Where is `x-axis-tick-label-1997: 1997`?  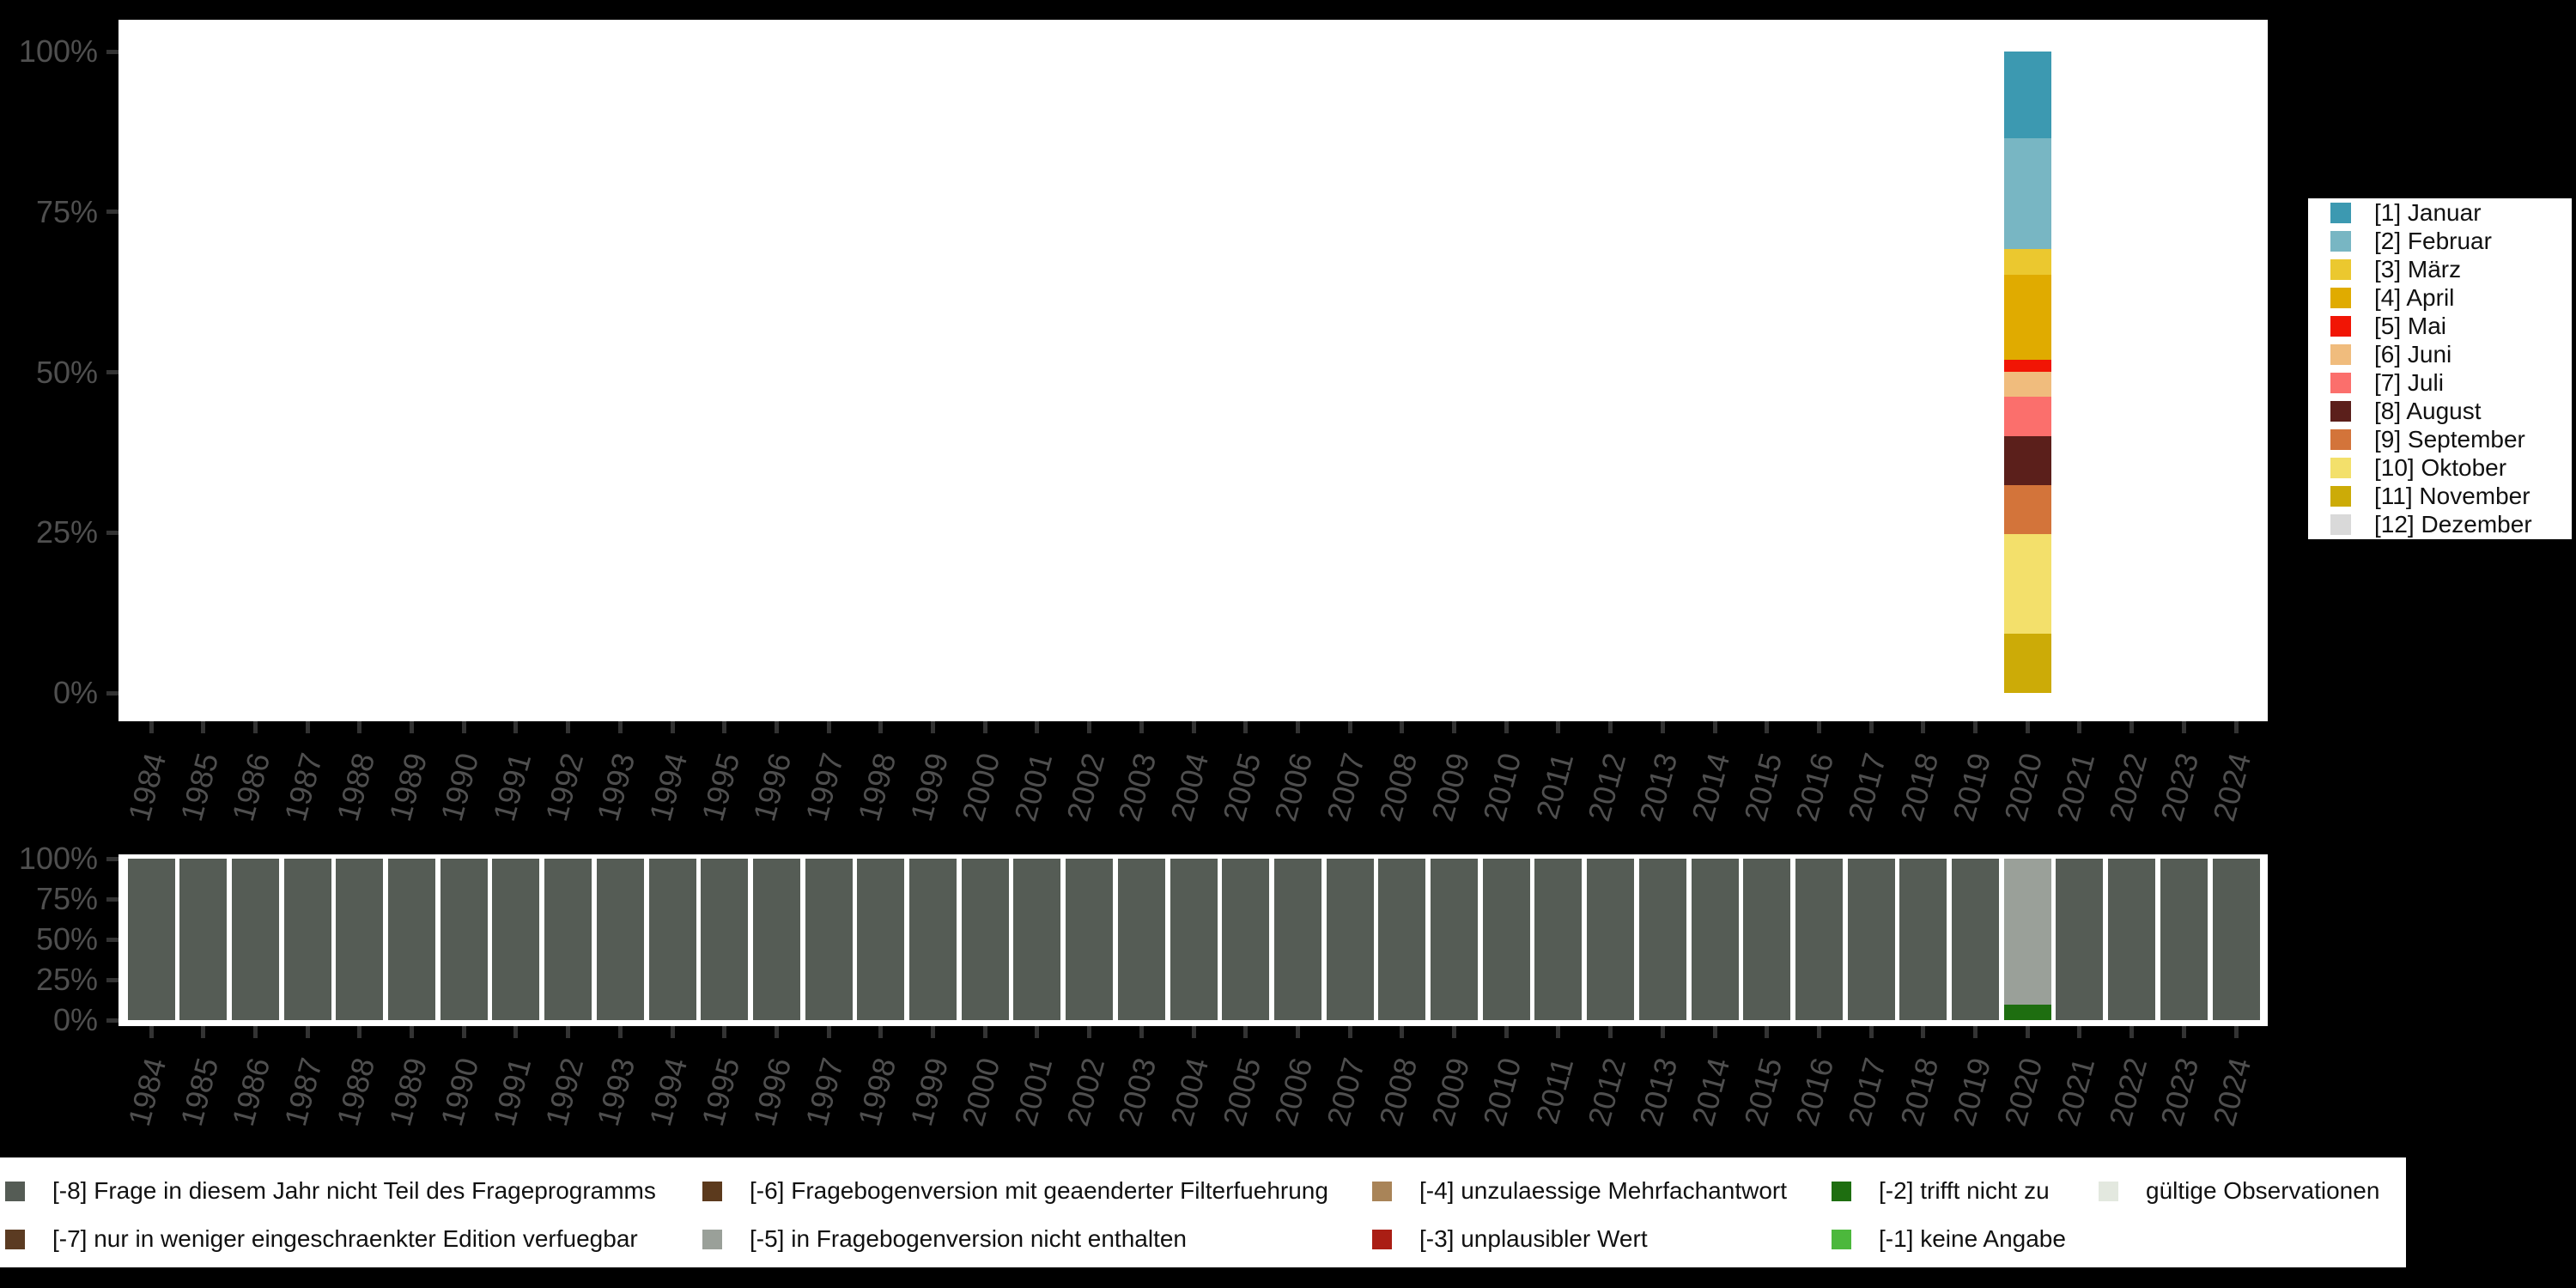
x-axis-tick-label-1997: 1997 is located at coordinates (825, 1092).